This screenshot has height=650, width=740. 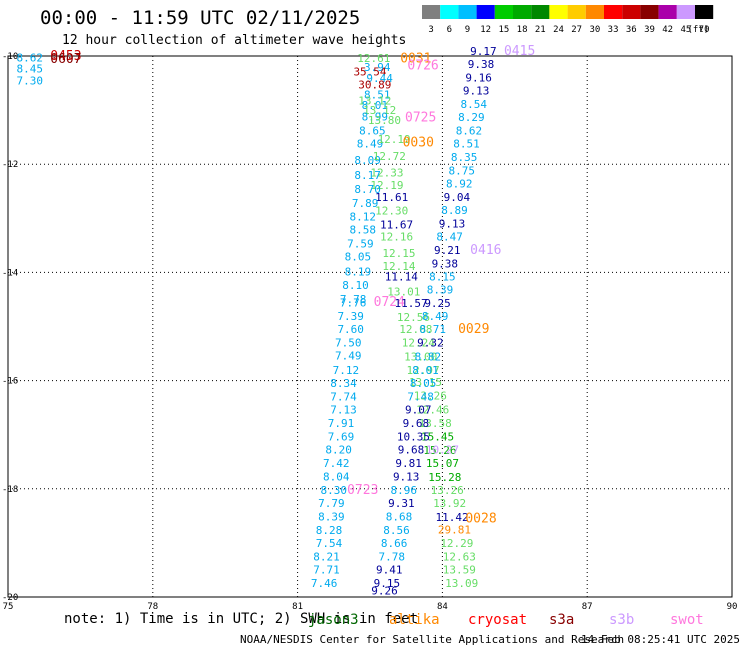 What do you see at coordinates (336, 476) in the screenshot?
I see `wave-height-value: 8.04` at bounding box center [336, 476].